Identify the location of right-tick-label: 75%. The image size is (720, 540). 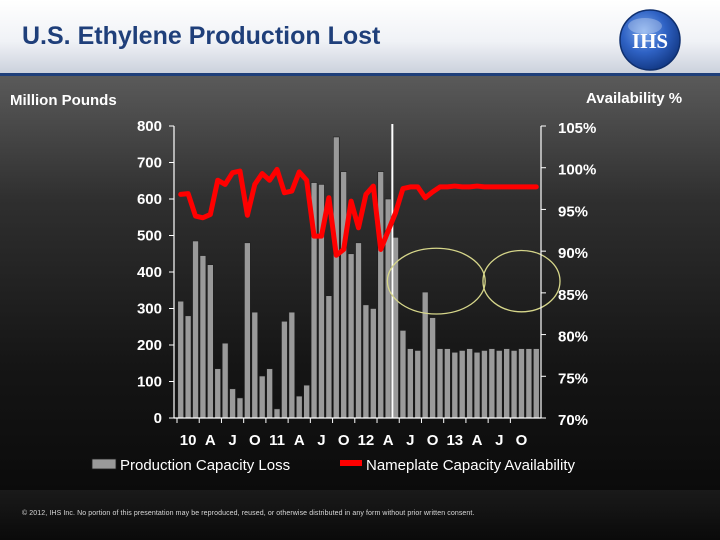
(573, 378).